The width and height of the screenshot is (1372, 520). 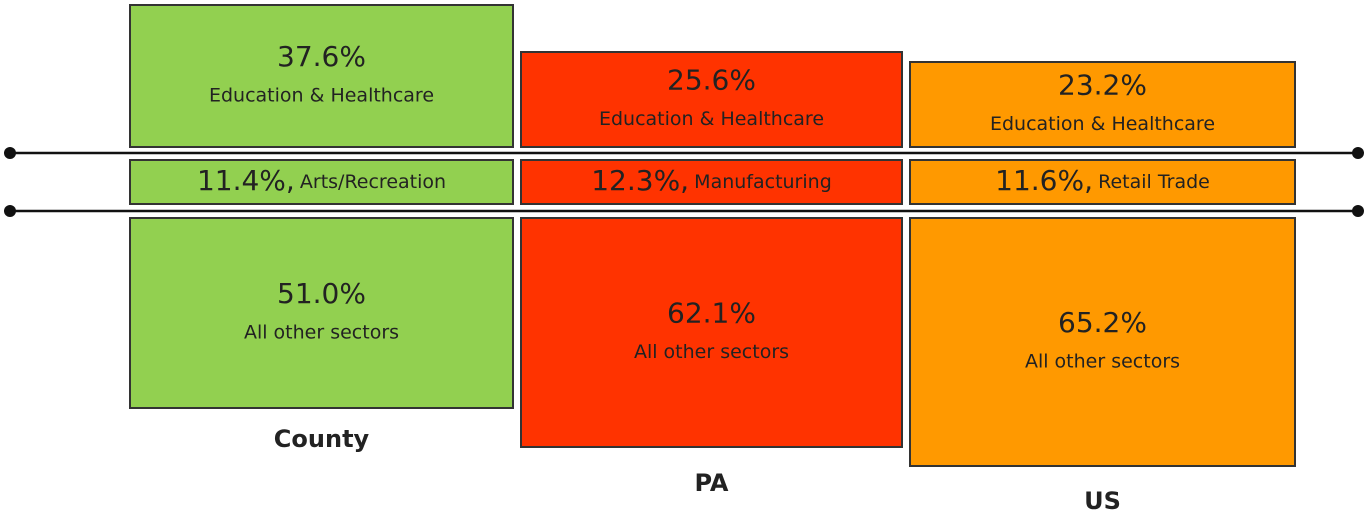 What do you see at coordinates (712, 483) in the screenshot?
I see `column-label: PA` at bounding box center [712, 483].